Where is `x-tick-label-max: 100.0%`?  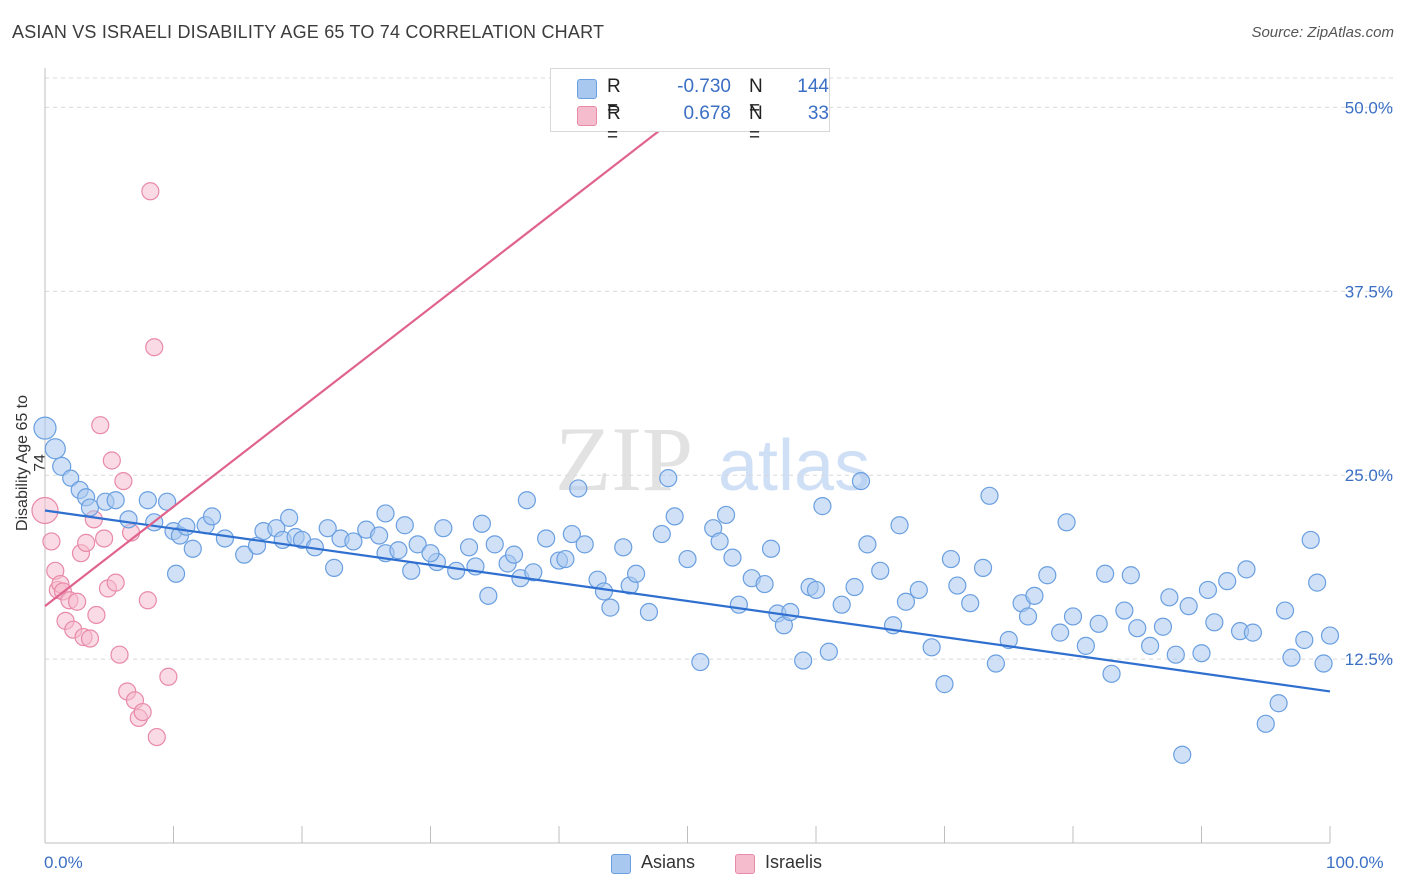
x-tick-label-max: 100.0% is located at coordinates (1355, 862).